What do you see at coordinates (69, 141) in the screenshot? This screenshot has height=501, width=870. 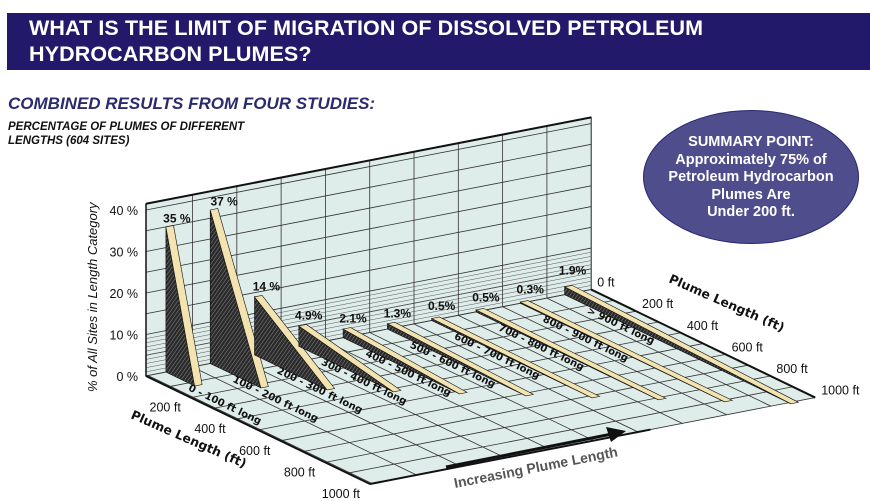 I see `chart-title-line-2: LENGTHS (604 SITES)` at bounding box center [69, 141].